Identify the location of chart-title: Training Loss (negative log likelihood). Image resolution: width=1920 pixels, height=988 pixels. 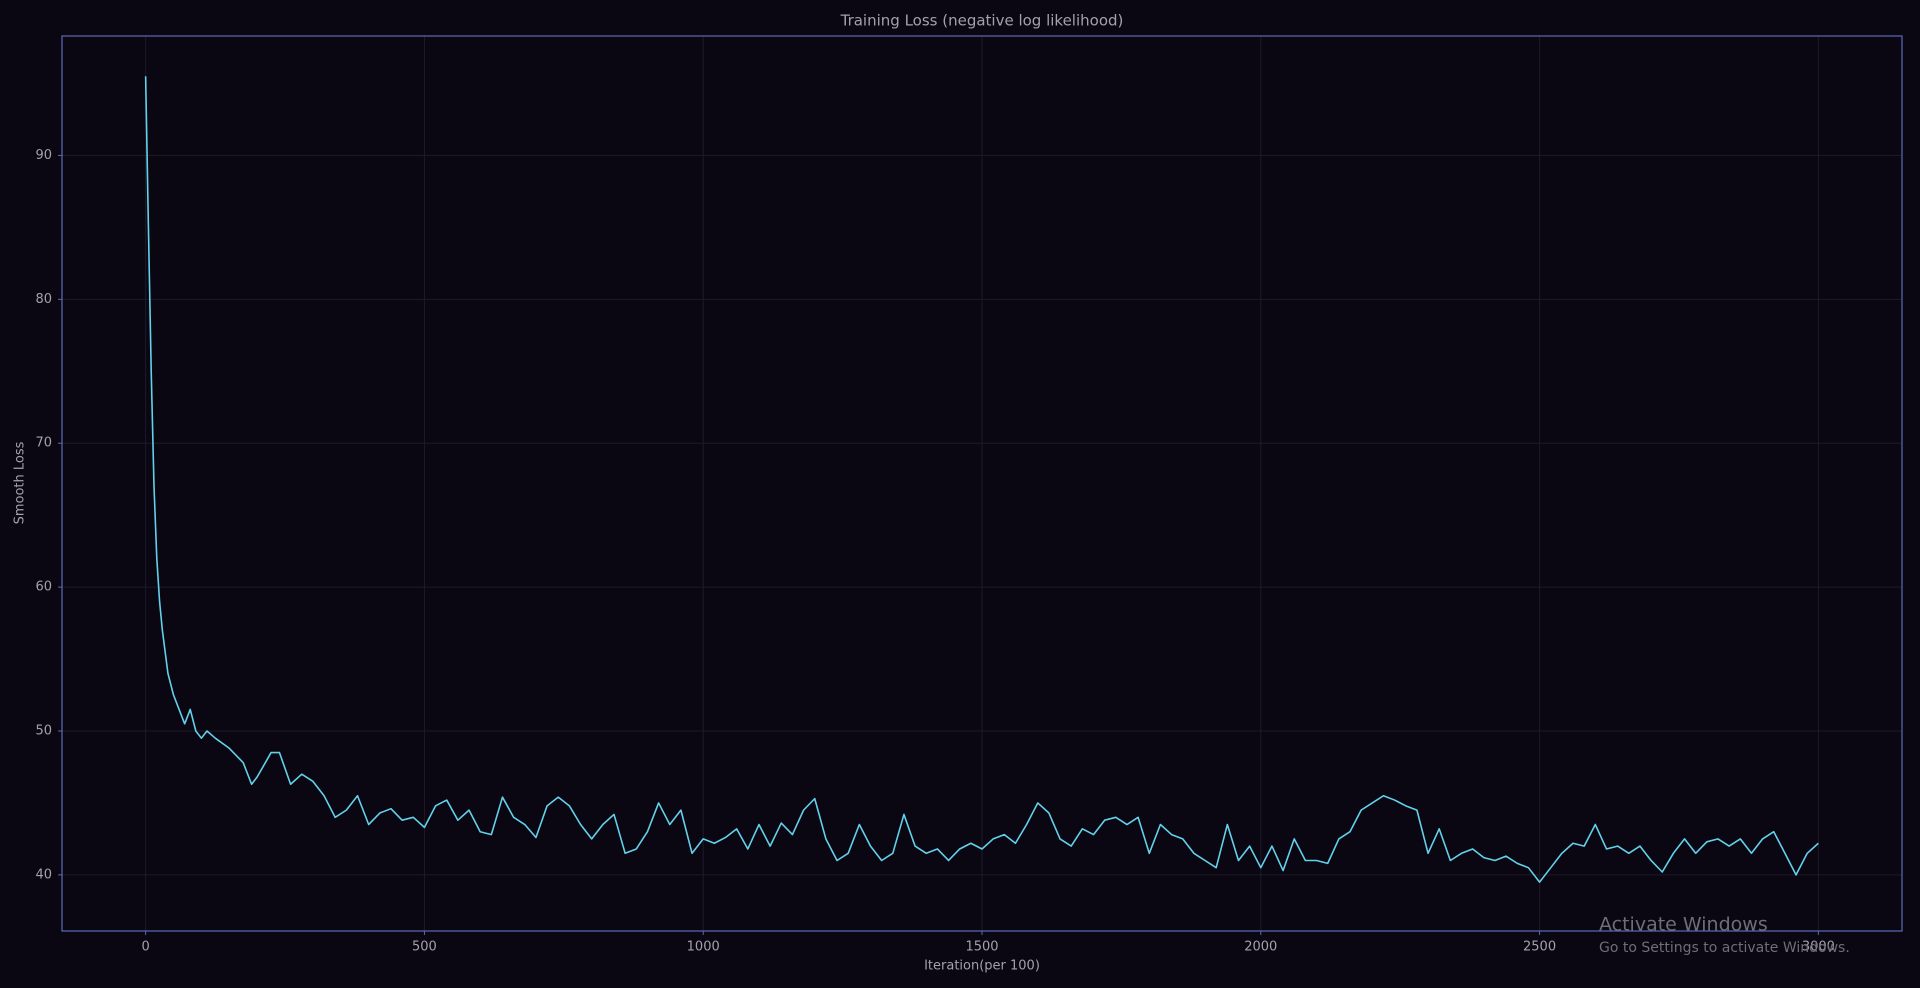
(982, 21).